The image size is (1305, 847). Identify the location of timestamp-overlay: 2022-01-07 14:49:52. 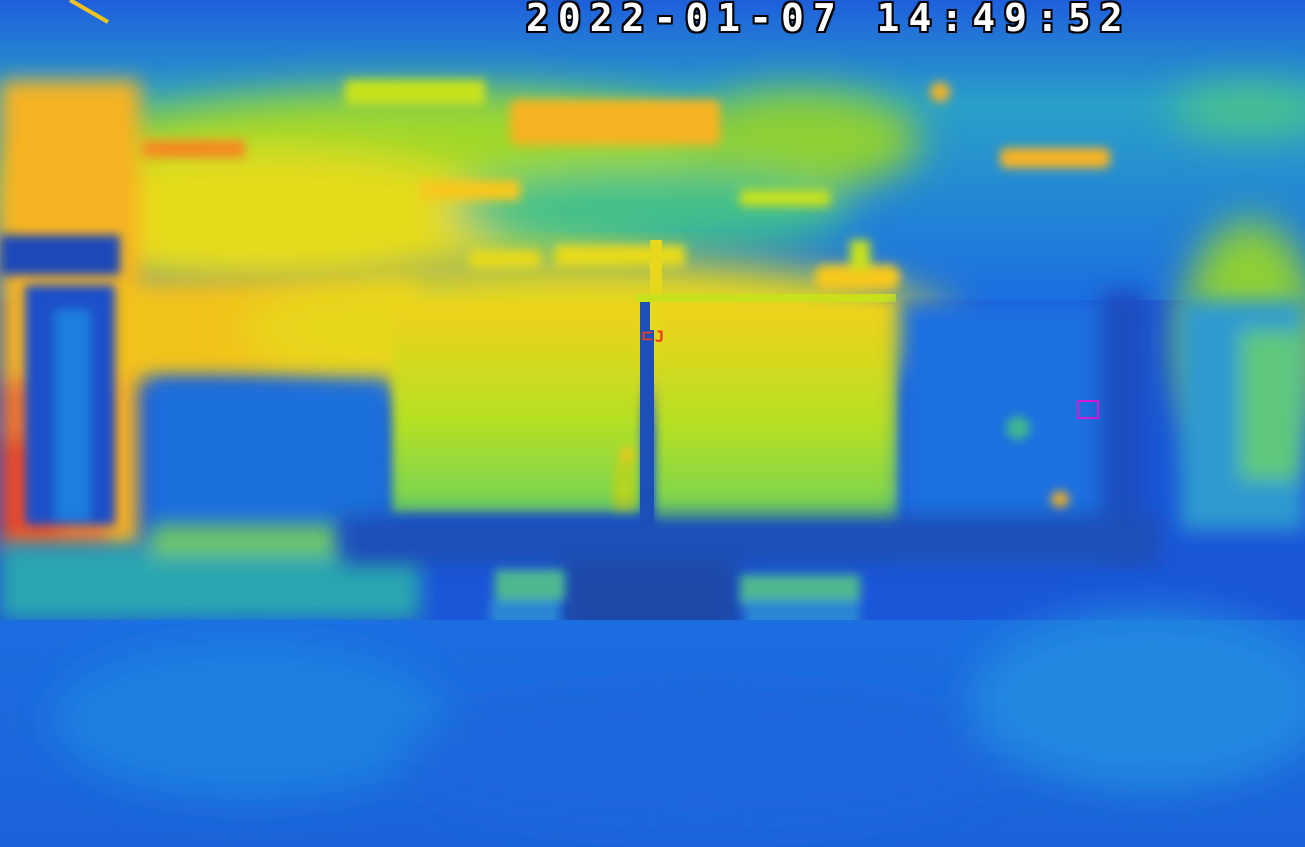
(829, 20).